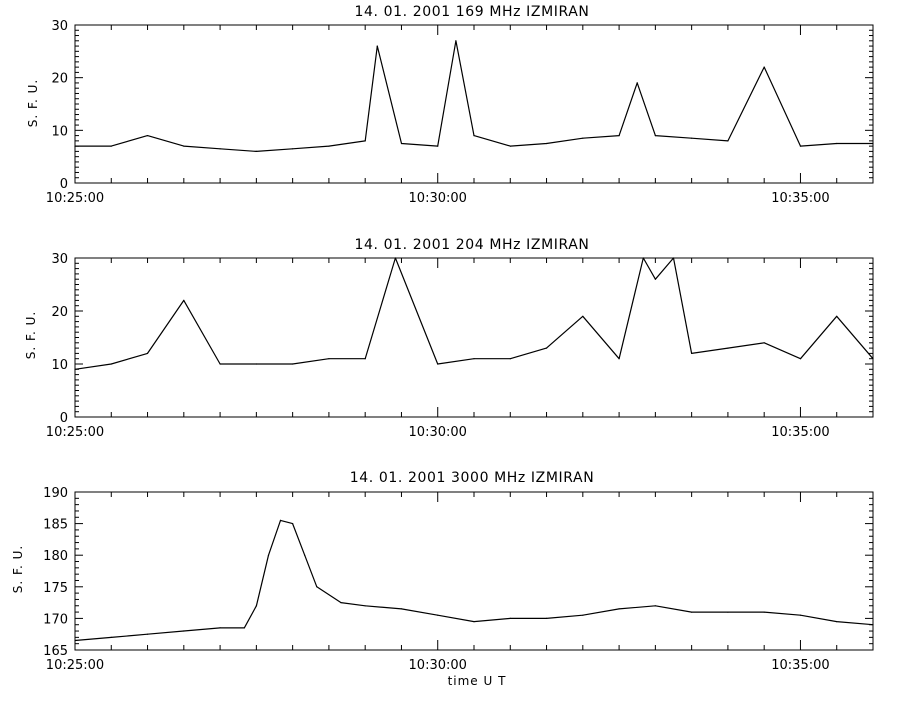 This screenshot has height=705, width=900. I want to click on panel-1-ytick-label: 0, so click(64, 184).